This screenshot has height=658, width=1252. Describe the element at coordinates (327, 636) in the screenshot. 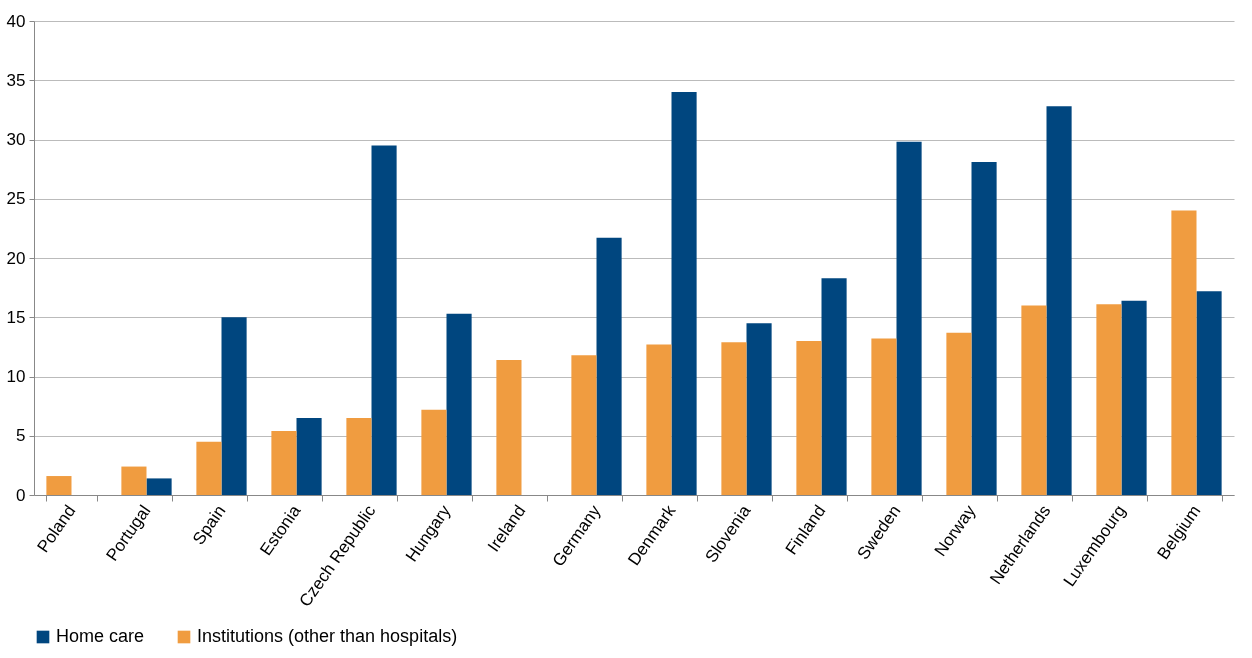

I see `legend-label: Institutions (other than hospitals)` at that location.